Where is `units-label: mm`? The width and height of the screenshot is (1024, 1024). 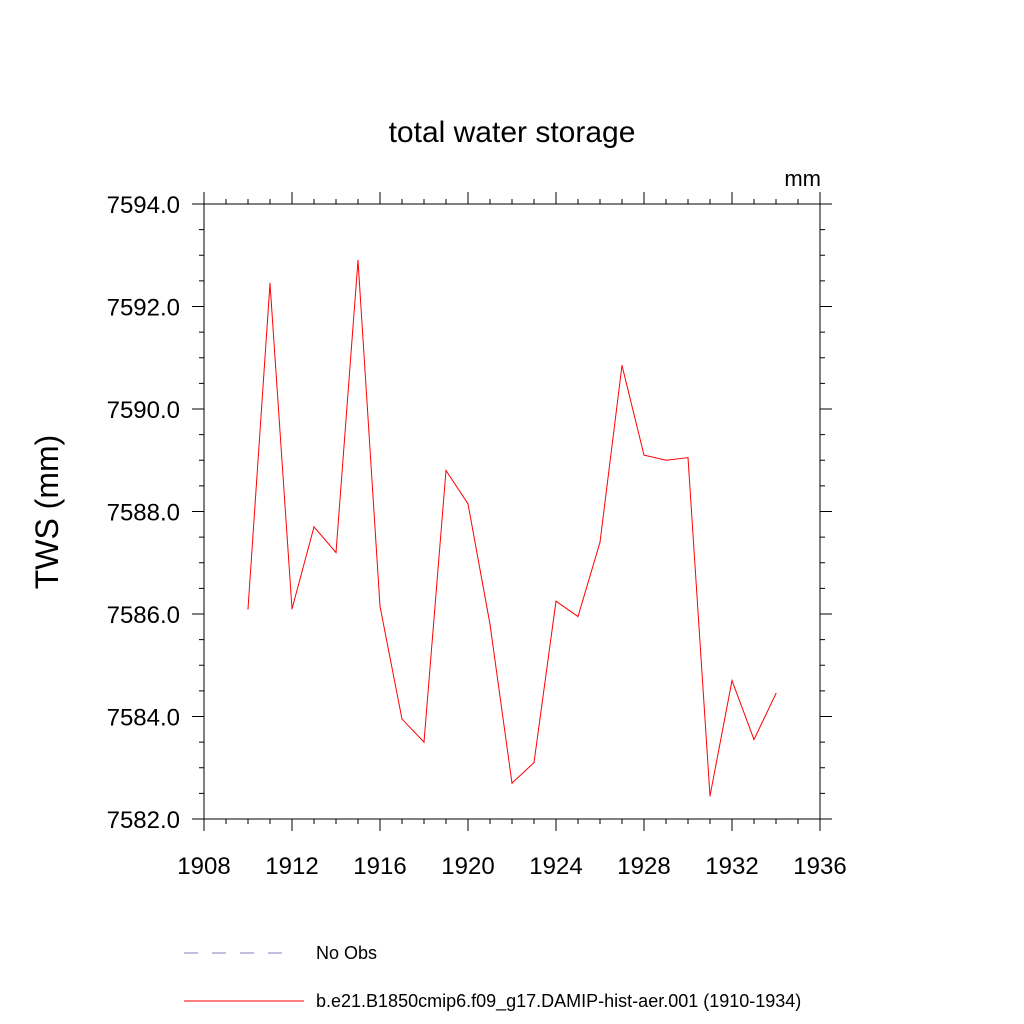
units-label: mm is located at coordinates (802, 178).